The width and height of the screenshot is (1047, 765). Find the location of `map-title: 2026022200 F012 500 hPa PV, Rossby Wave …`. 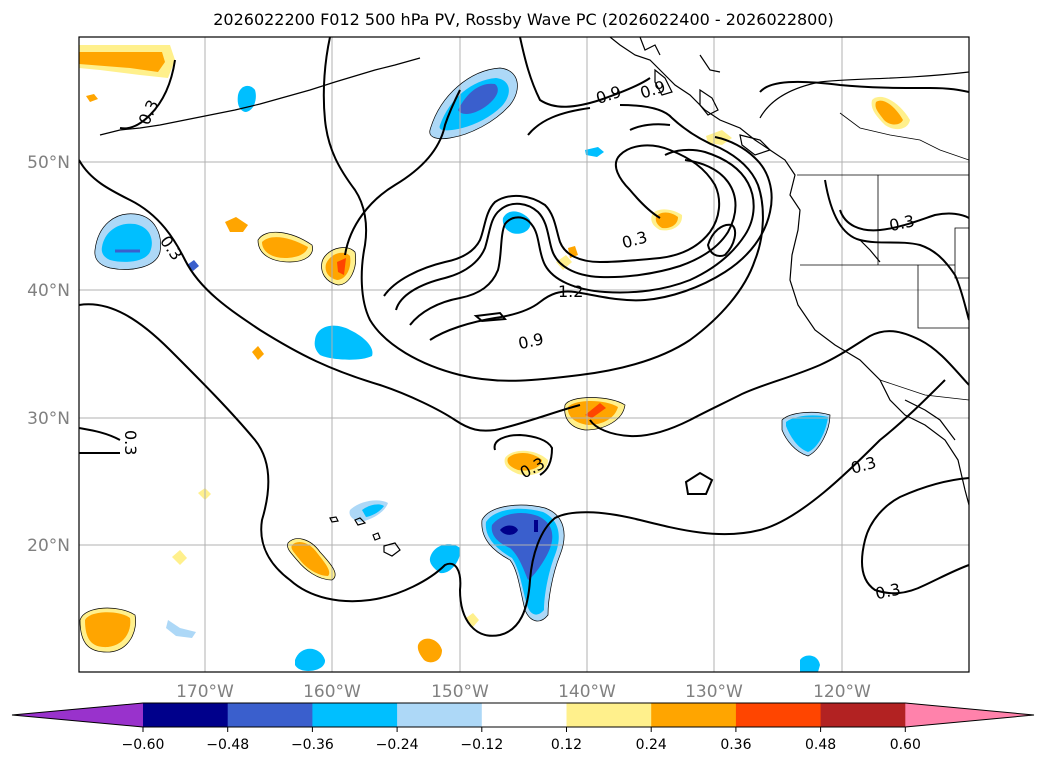

map-title: 2026022200 F012 500 hPa PV, Rossby Wave … is located at coordinates (523, 19).